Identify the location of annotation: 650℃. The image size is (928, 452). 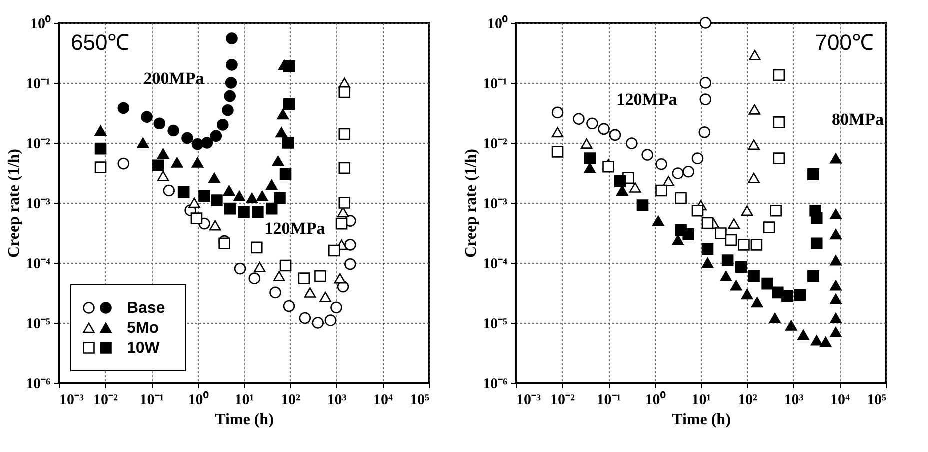
(100, 42).